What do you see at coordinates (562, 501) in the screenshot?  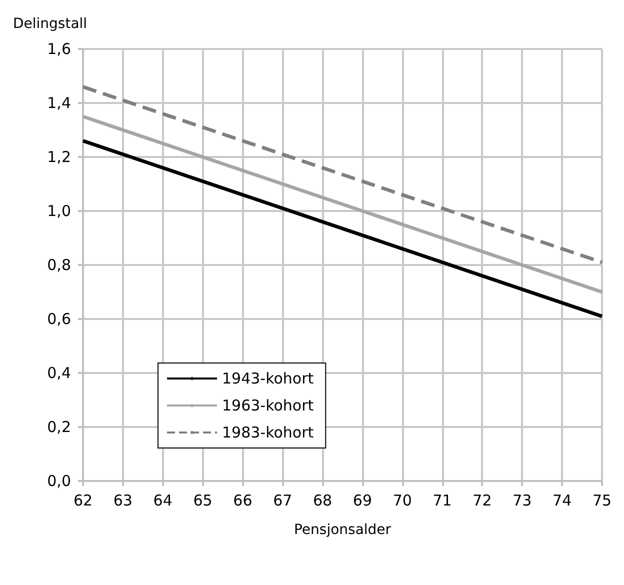 I see `x-tick-label: 74` at bounding box center [562, 501].